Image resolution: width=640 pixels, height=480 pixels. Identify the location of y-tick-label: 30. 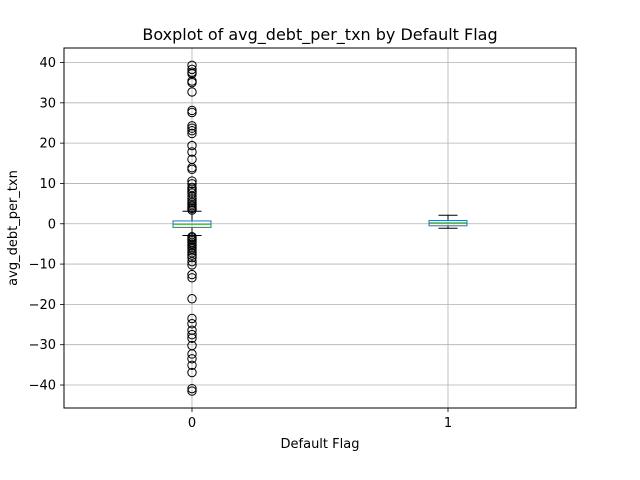
(47, 103).